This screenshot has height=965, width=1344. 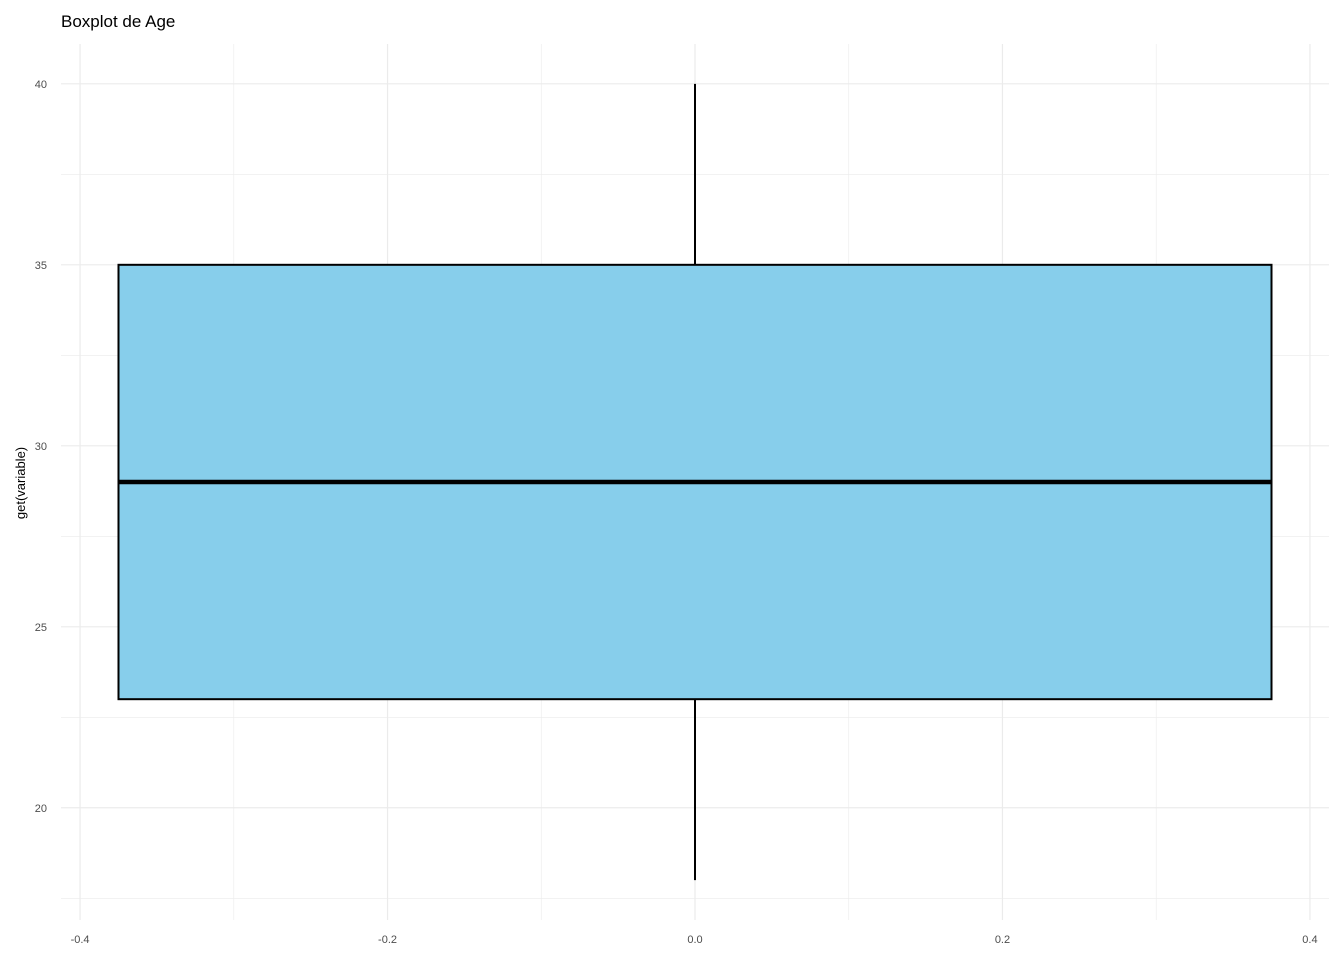 What do you see at coordinates (387, 940) in the screenshot?
I see `x-tick-label: -0.2` at bounding box center [387, 940].